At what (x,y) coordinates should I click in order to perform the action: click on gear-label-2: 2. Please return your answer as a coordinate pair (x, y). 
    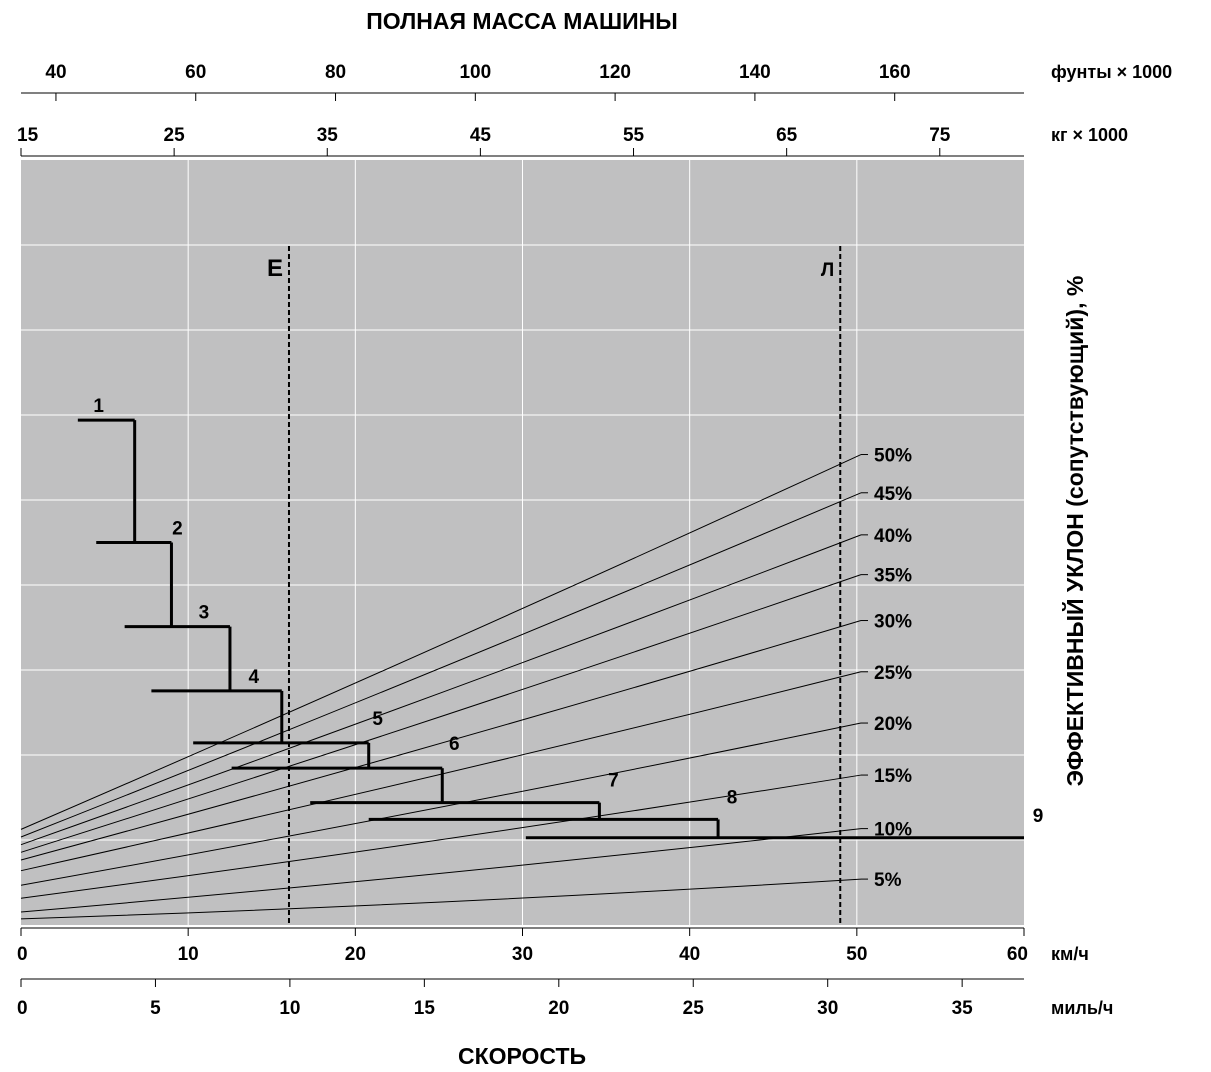
    Looking at the image, I should click on (177, 529).